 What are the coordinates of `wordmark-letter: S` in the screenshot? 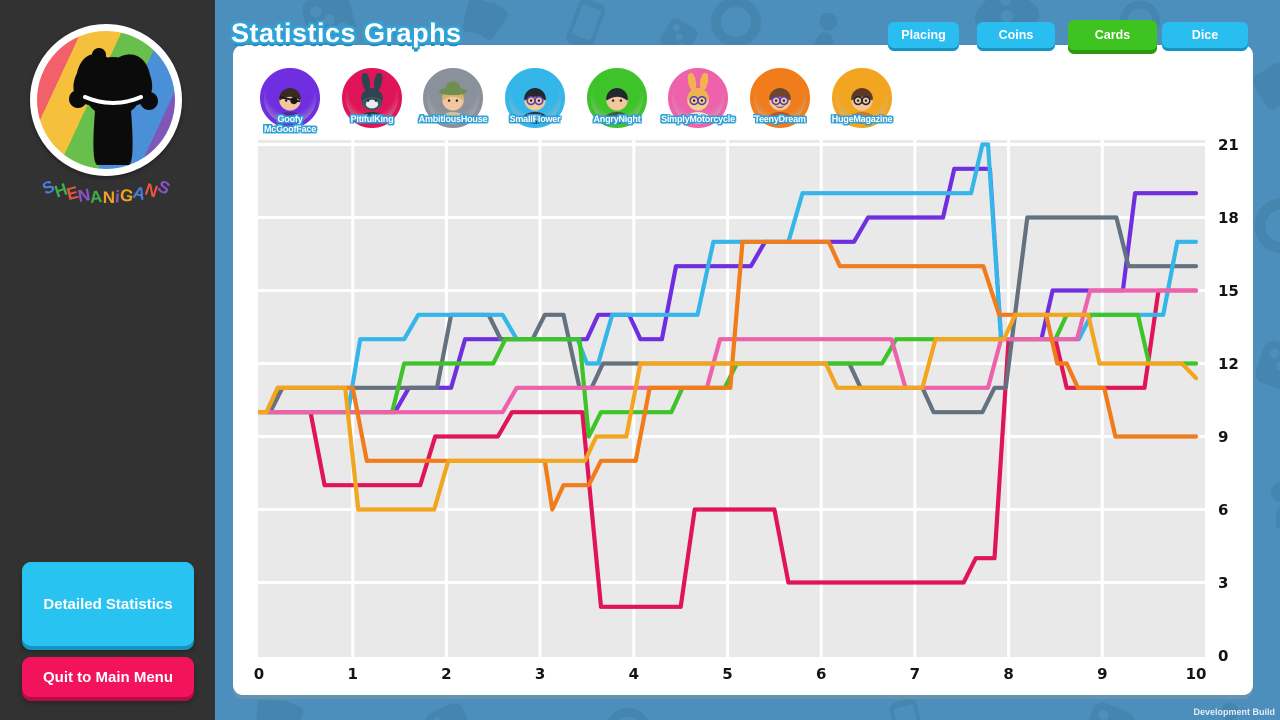 It's located at (163, 187).